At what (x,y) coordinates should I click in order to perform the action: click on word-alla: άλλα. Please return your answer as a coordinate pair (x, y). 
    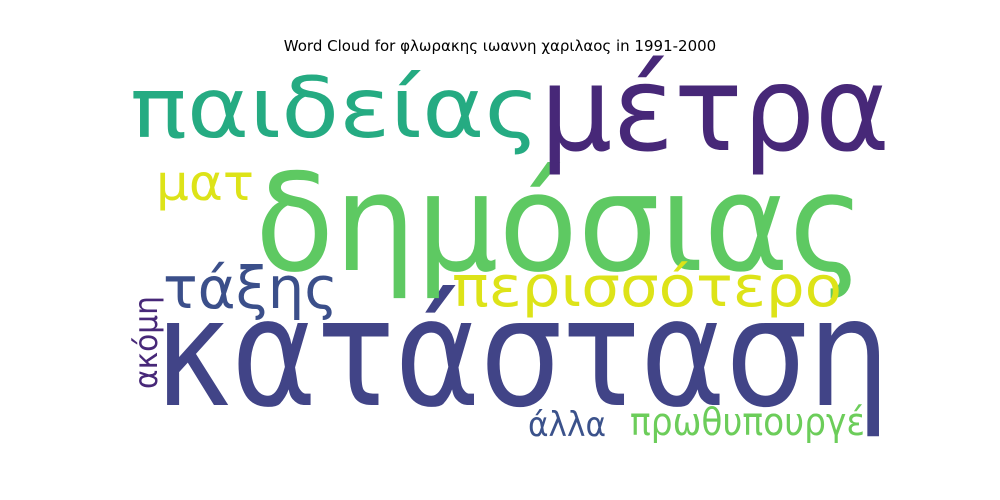
    Looking at the image, I should click on (567, 425).